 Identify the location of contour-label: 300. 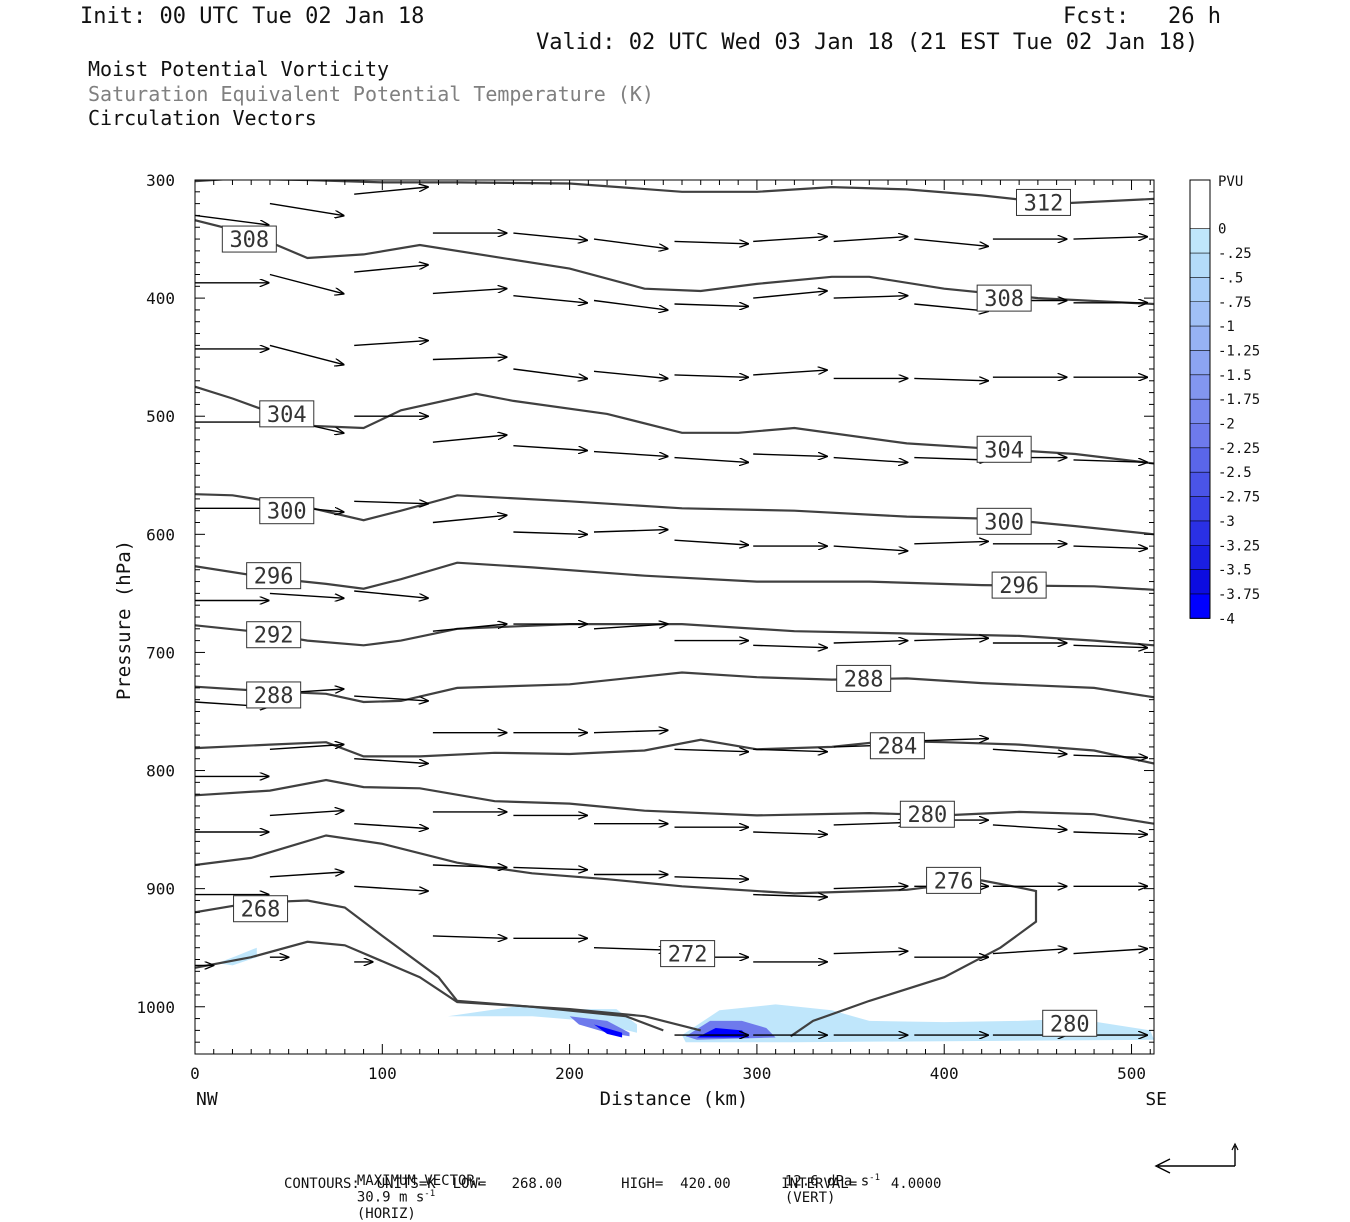
(287, 512).